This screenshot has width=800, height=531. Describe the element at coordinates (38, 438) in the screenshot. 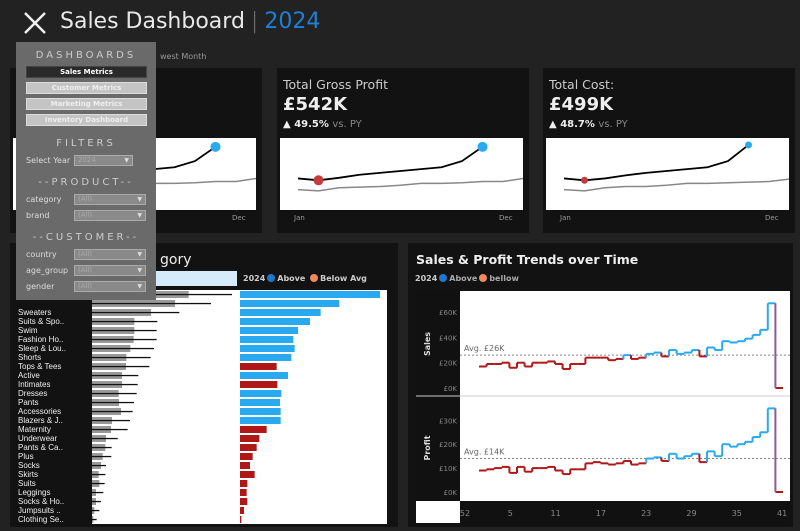

I see `category-label: Underwear` at that location.